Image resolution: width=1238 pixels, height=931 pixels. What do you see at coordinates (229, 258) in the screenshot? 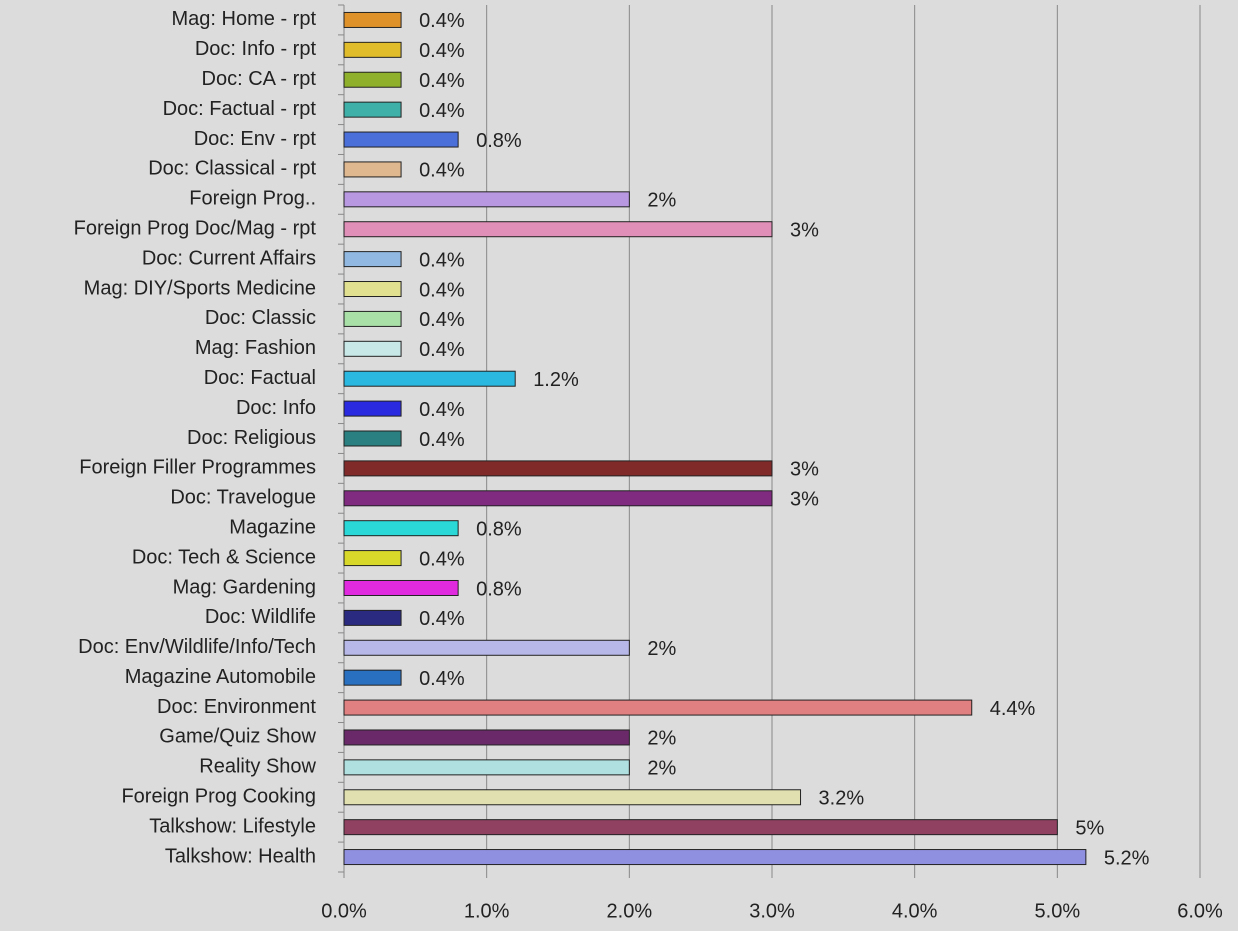
I see `y-tick-label: Doc: Current Affairs` at bounding box center [229, 258].